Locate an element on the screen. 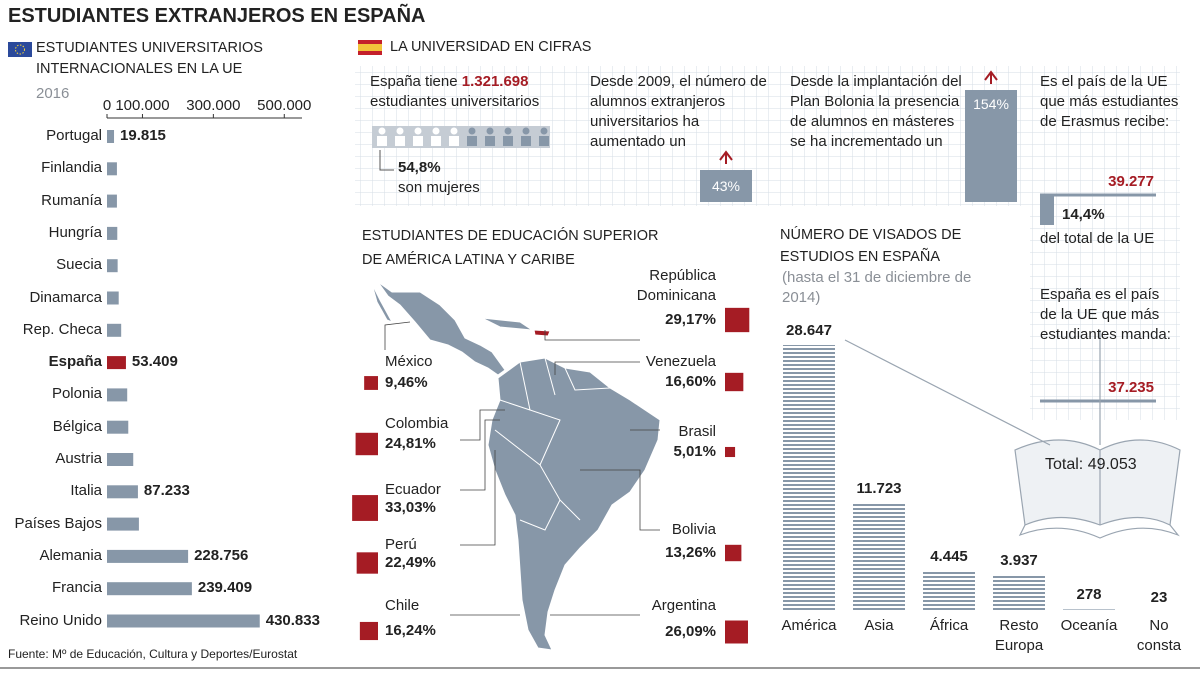 The image size is (1200, 675). cifras-background is located at coordinates (1105, 313).